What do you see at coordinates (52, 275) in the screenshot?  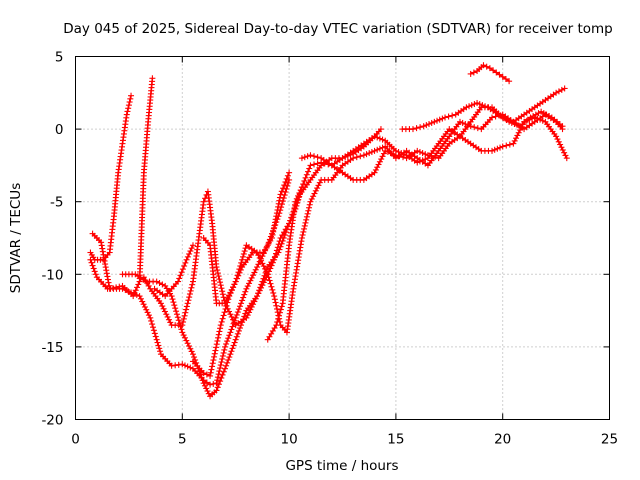 I see `y-tick-label: -10` at bounding box center [52, 275].